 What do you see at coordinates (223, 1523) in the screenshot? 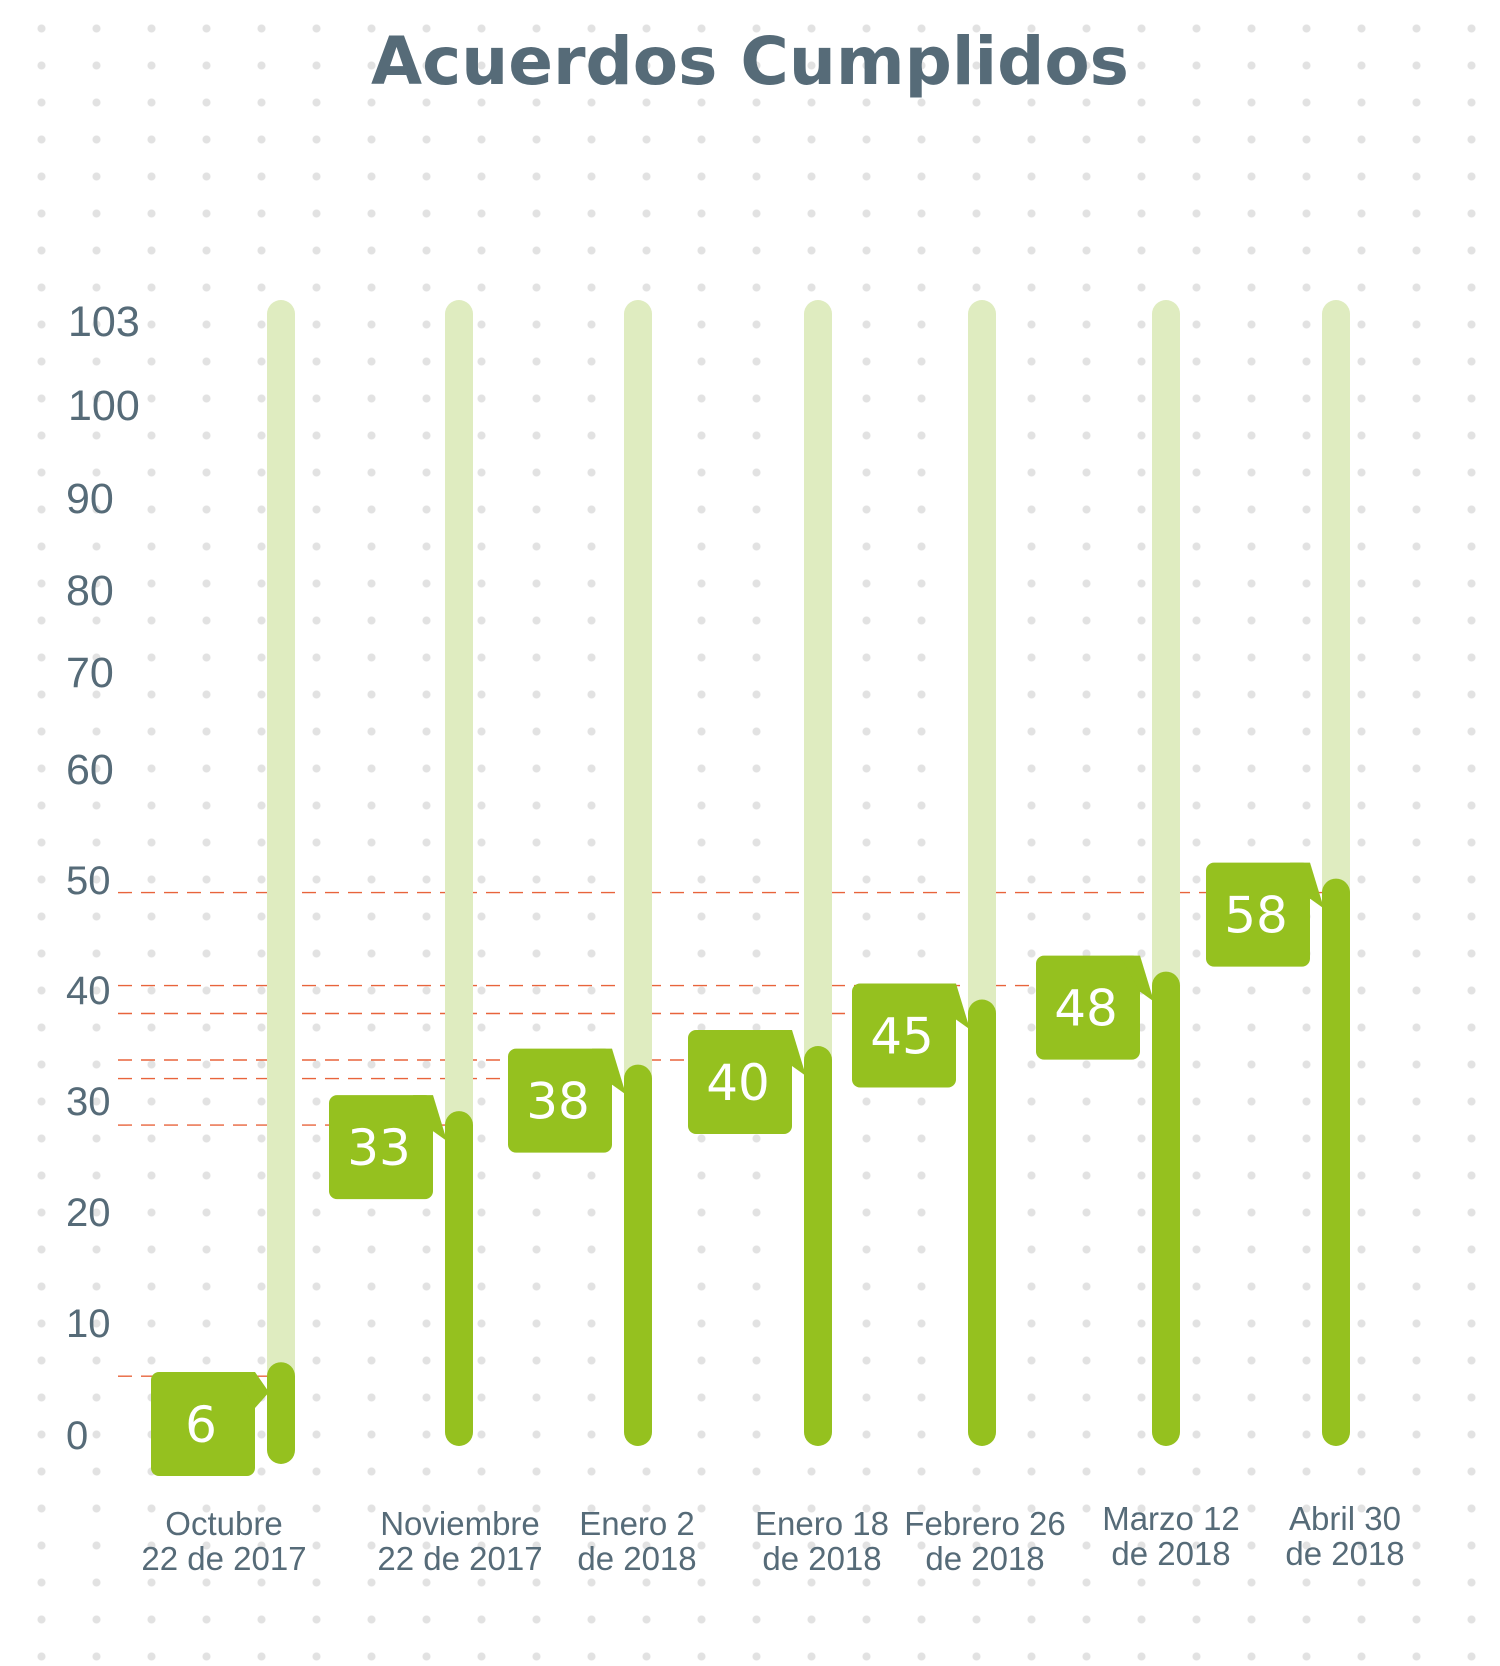
I see `x-tick-label: Octubre` at bounding box center [223, 1523].